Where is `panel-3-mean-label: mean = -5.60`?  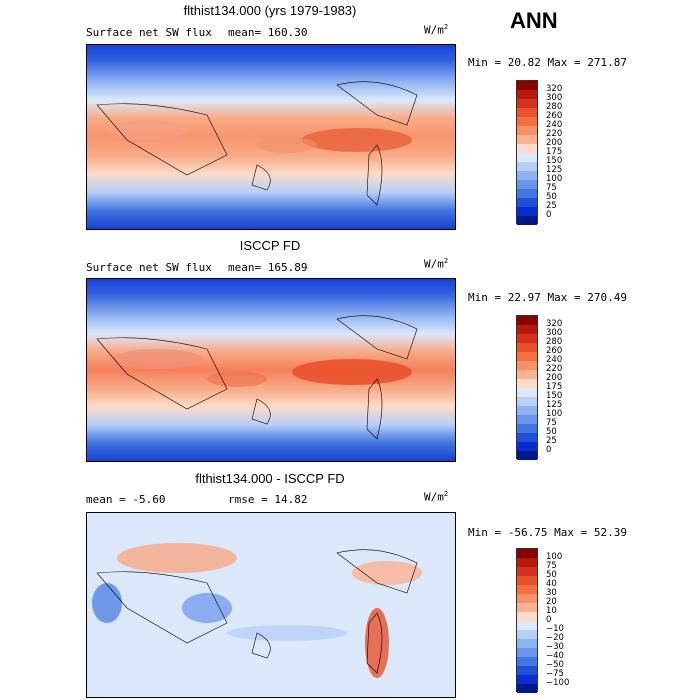 panel-3-mean-label: mean = -5.60 is located at coordinates (126, 499).